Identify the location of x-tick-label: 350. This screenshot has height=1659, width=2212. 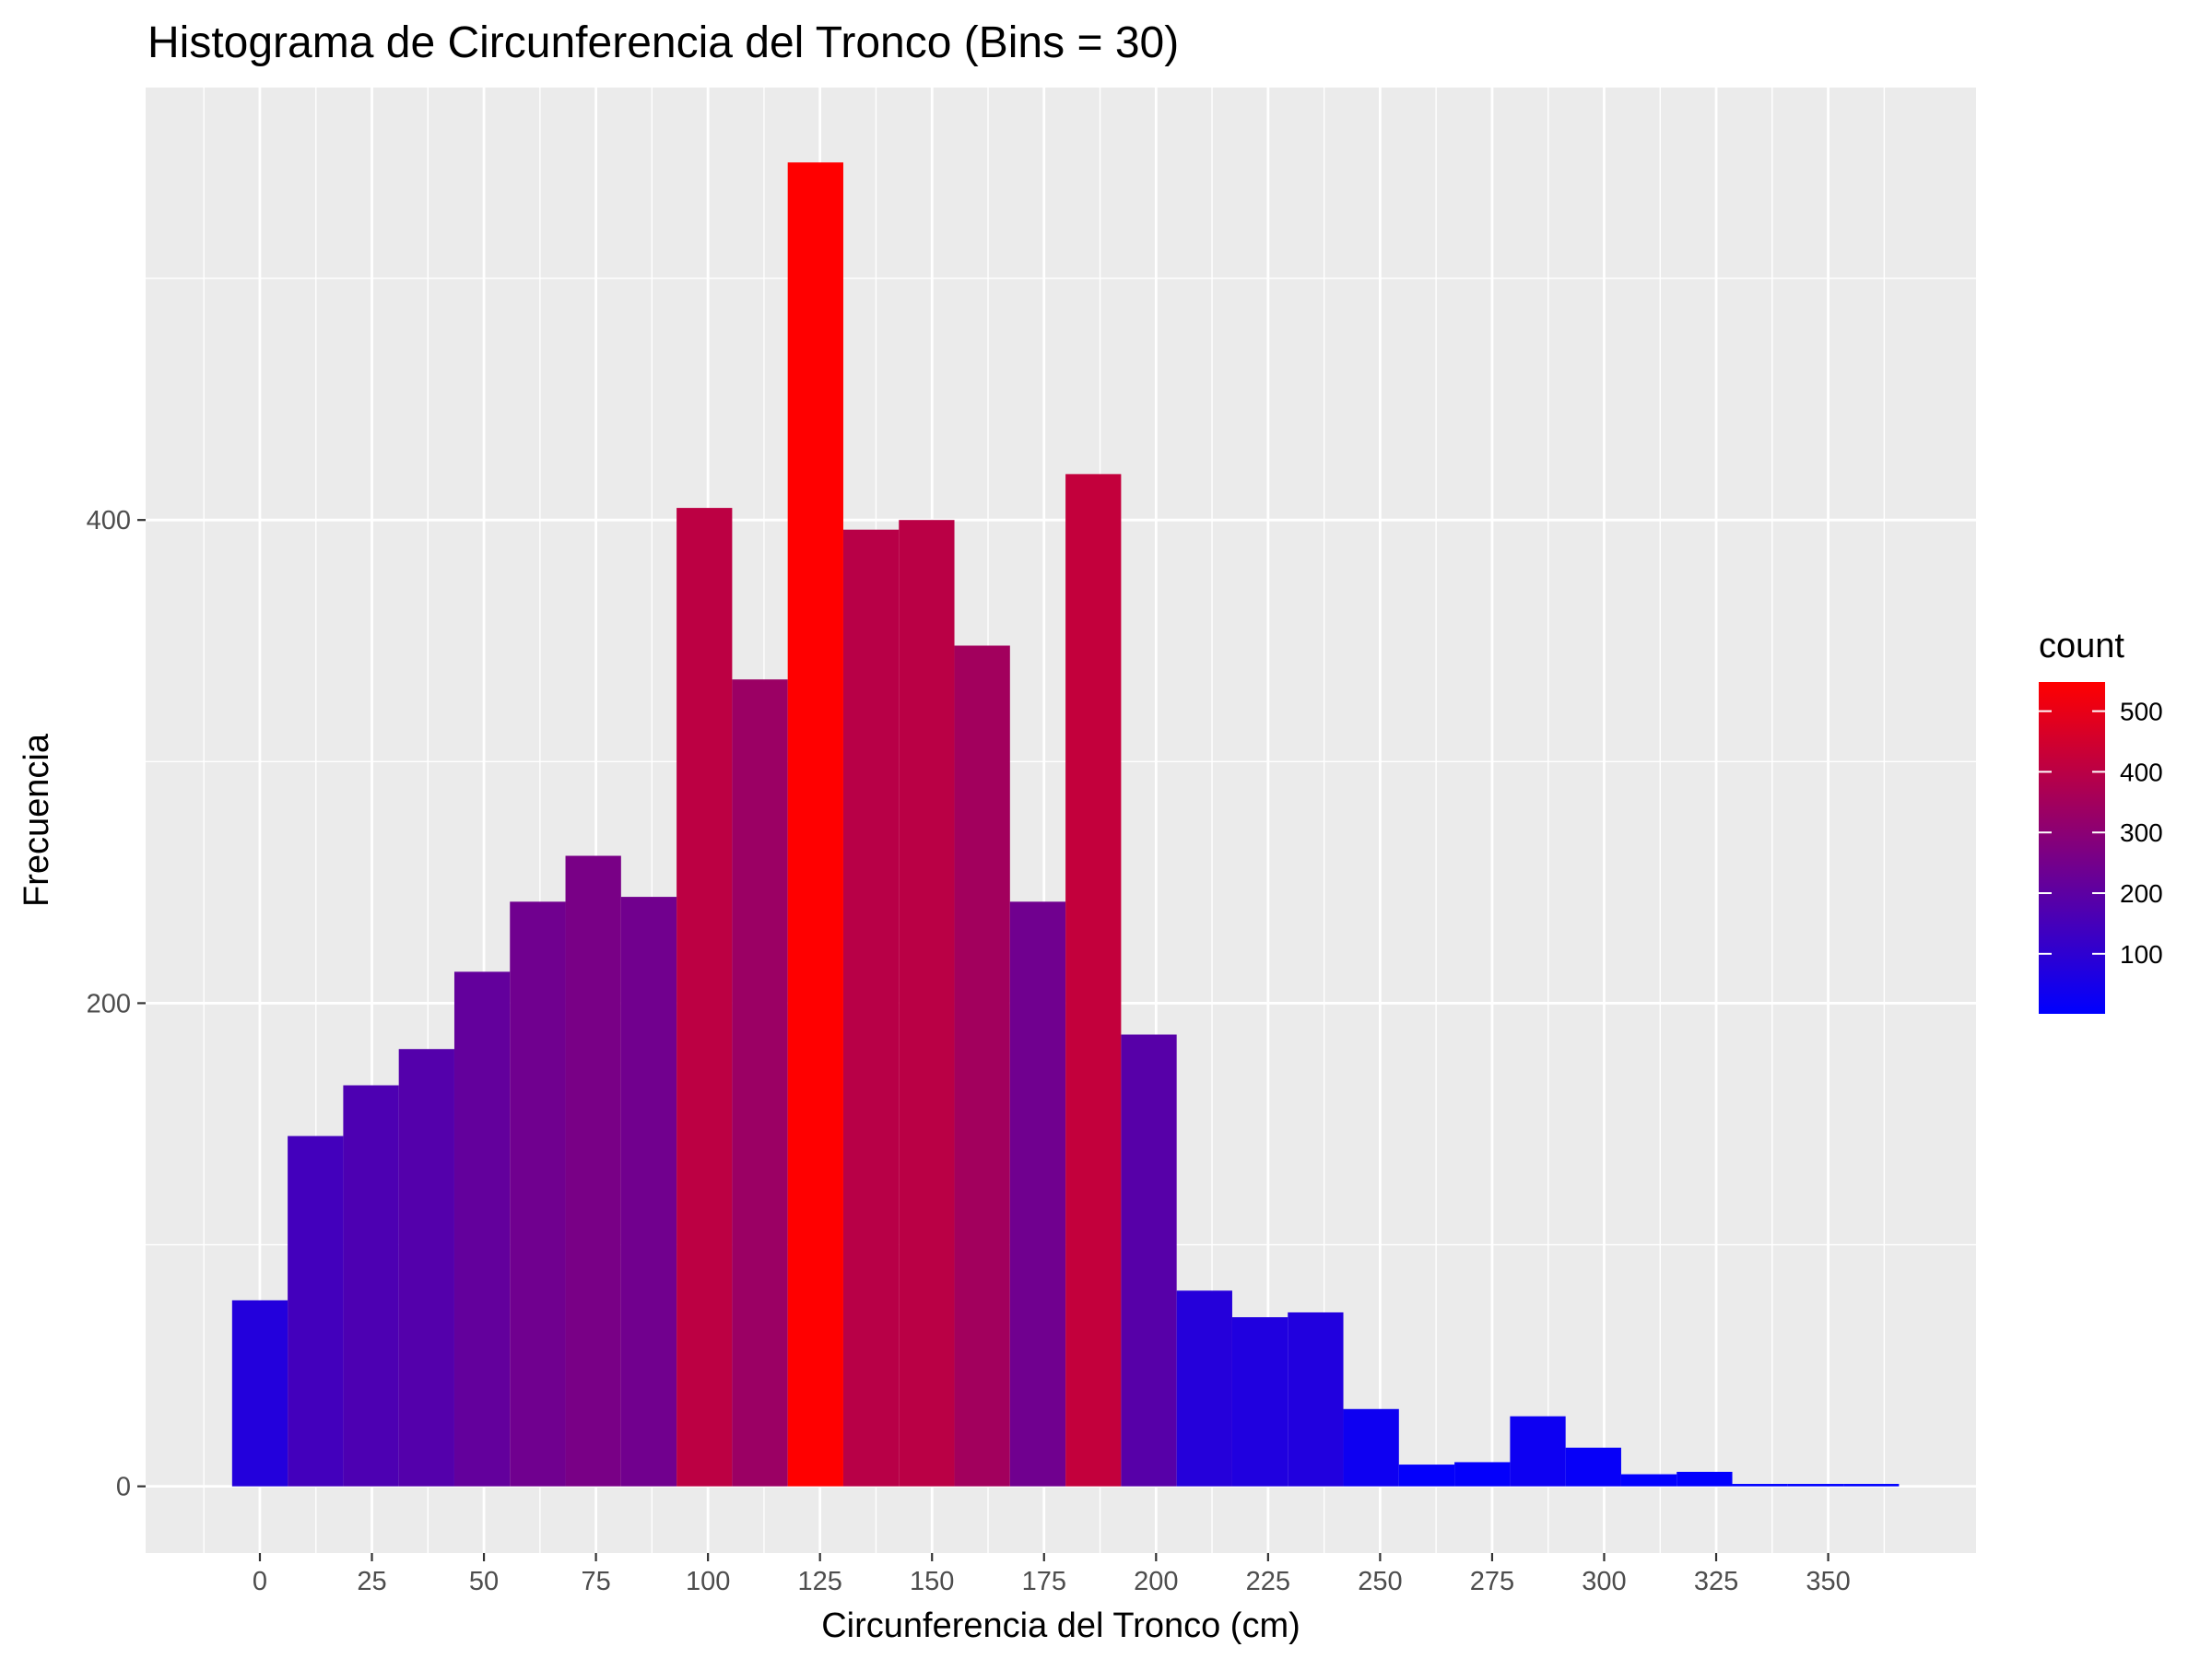
(1828, 1581).